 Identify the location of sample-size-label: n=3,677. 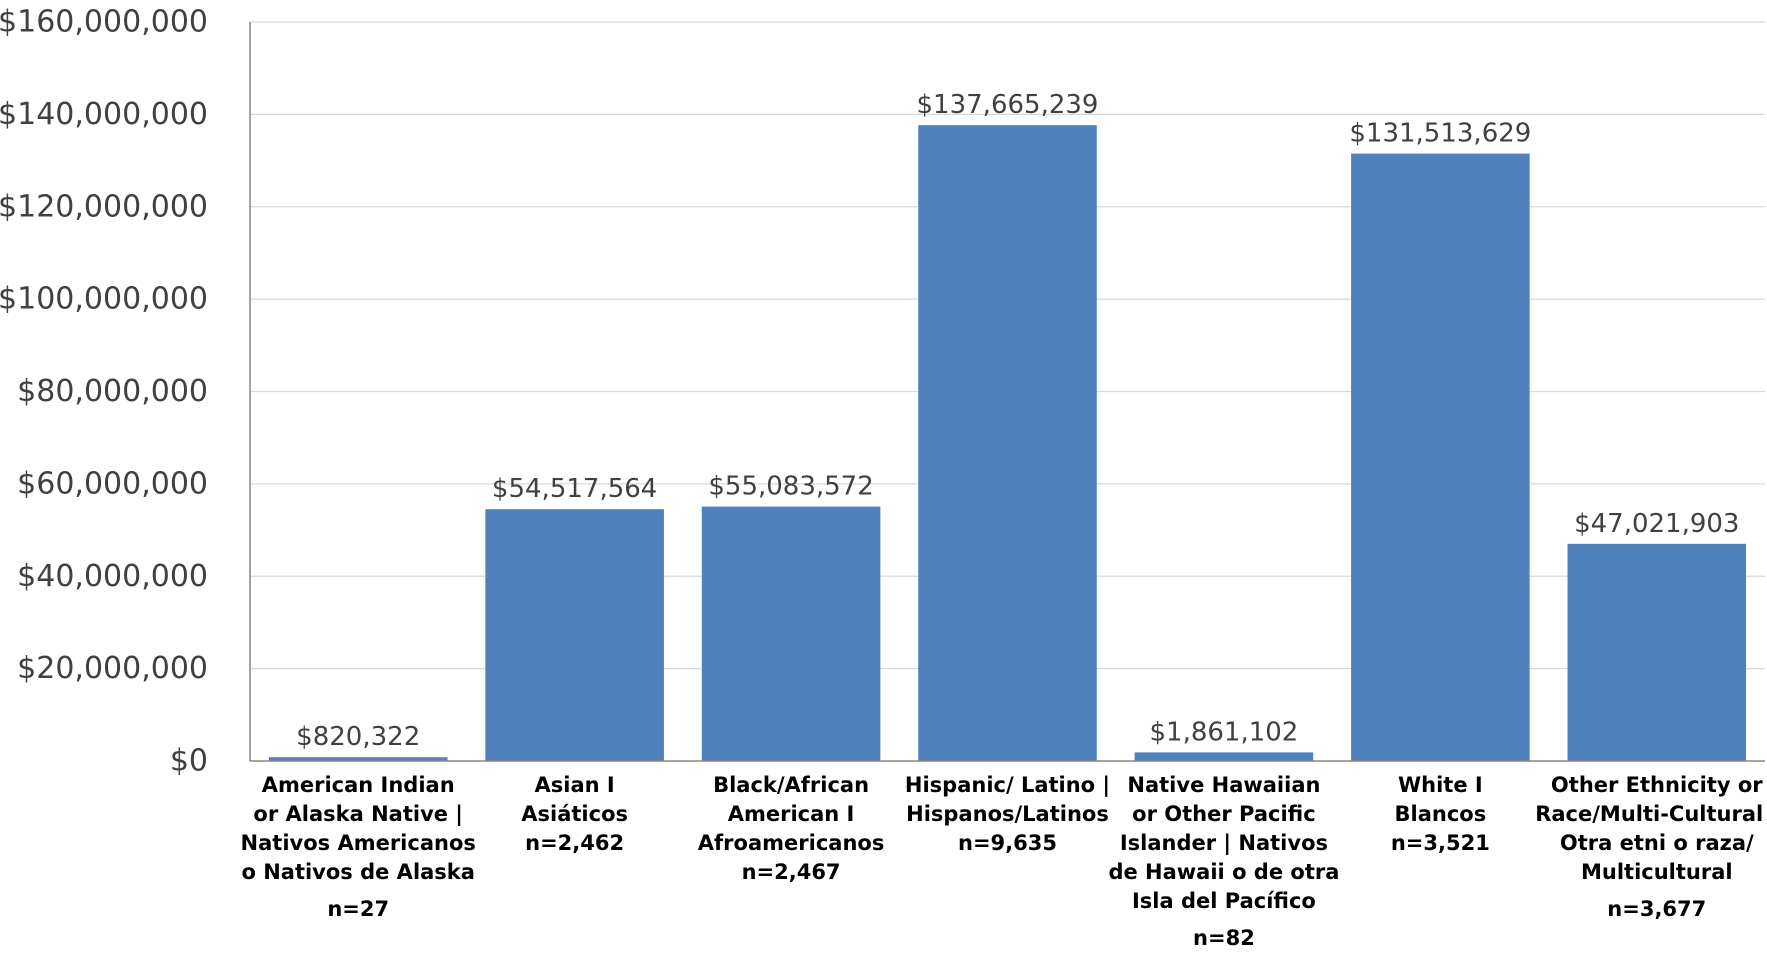
(1656, 909).